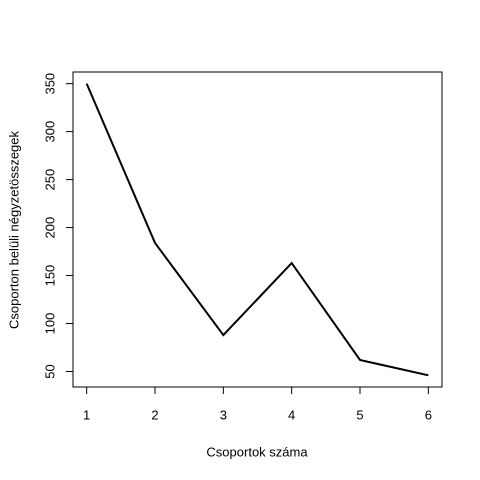  Describe the element at coordinates (49, 324) in the screenshot. I see `y-tick-label: 100` at that location.